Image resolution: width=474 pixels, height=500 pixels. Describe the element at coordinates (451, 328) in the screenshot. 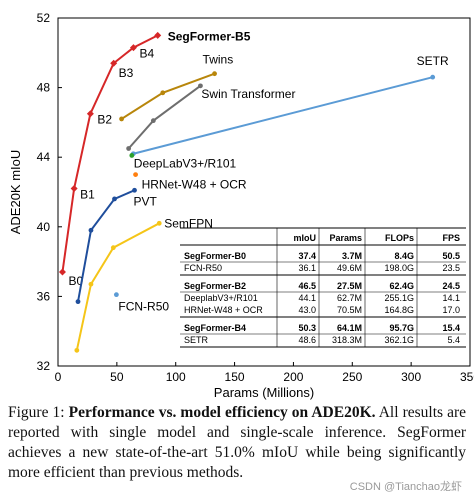

I see `table-cell: 15.4` at that location.